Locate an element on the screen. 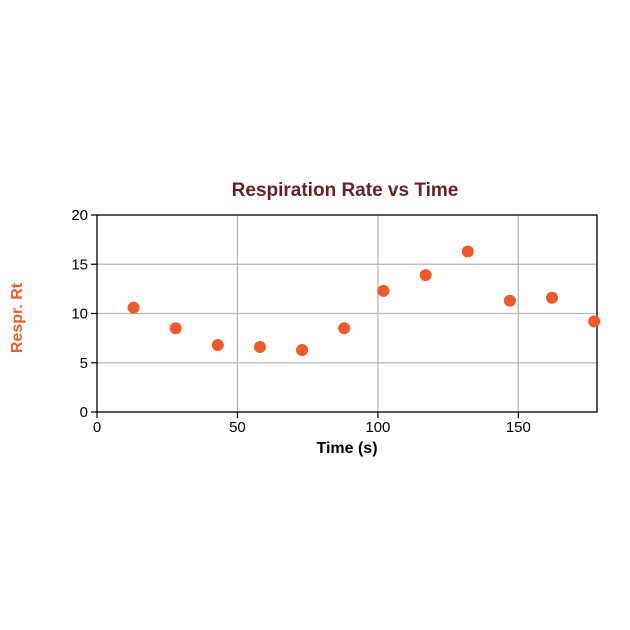 Image resolution: width=630 pixels, height=630 pixels. y-axis-label: Respr. Rt is located at coordinates (17, 317).